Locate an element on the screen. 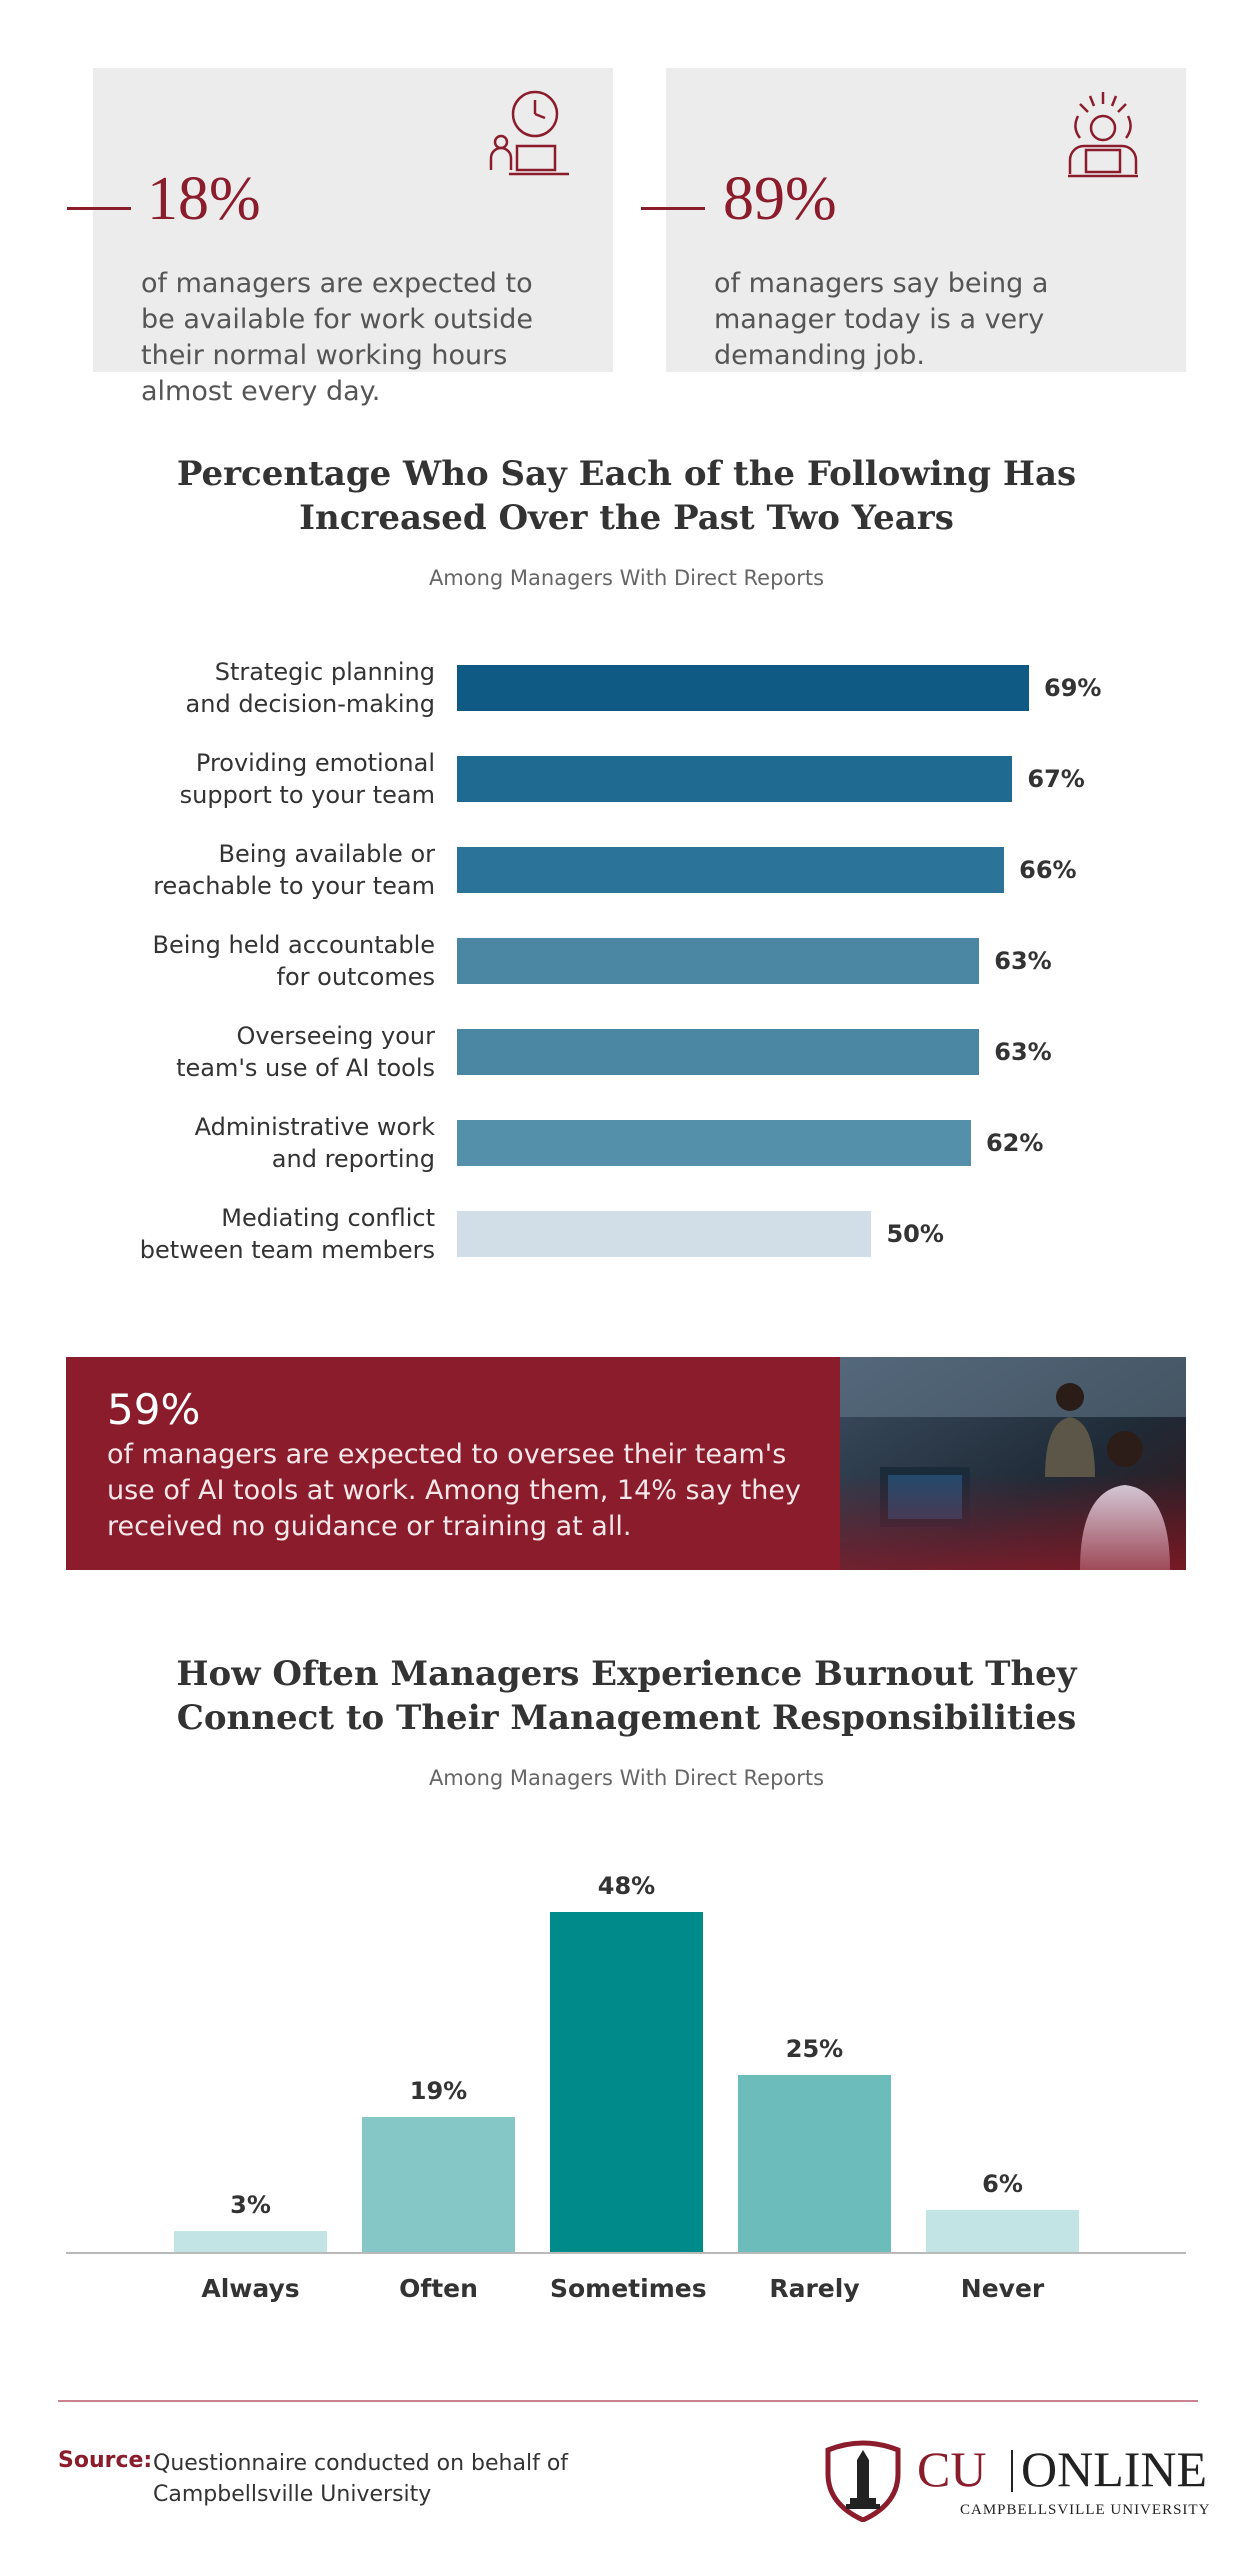  hbar-value-label: 50% is located at coordinates (915, 1234).